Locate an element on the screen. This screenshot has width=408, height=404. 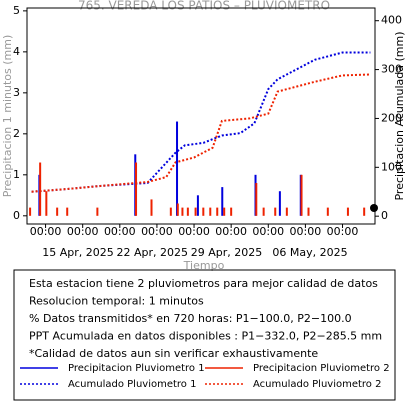
end-marker is located at coordinates (374, 208).